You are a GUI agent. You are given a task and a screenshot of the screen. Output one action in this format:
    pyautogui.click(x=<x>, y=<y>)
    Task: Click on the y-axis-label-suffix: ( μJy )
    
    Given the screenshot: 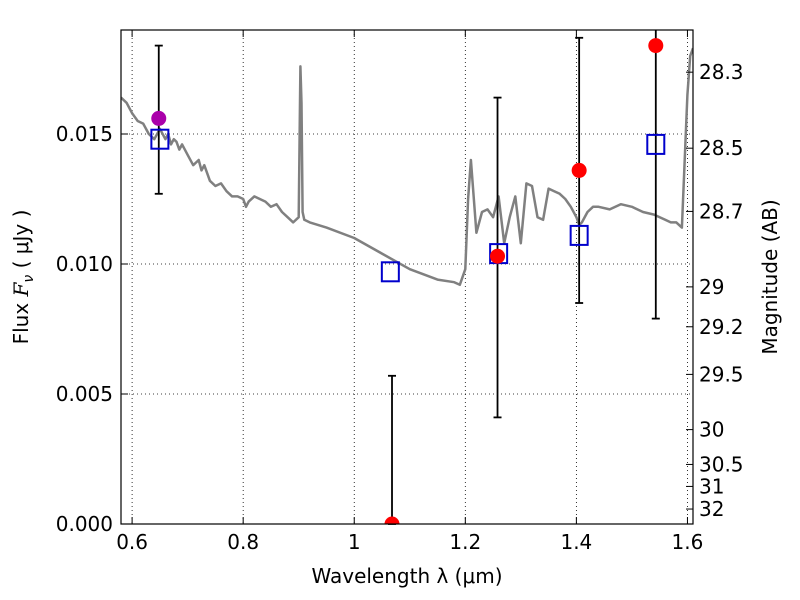 What is the action you would take?
    pyautogui.click(x=21, y=242)
    